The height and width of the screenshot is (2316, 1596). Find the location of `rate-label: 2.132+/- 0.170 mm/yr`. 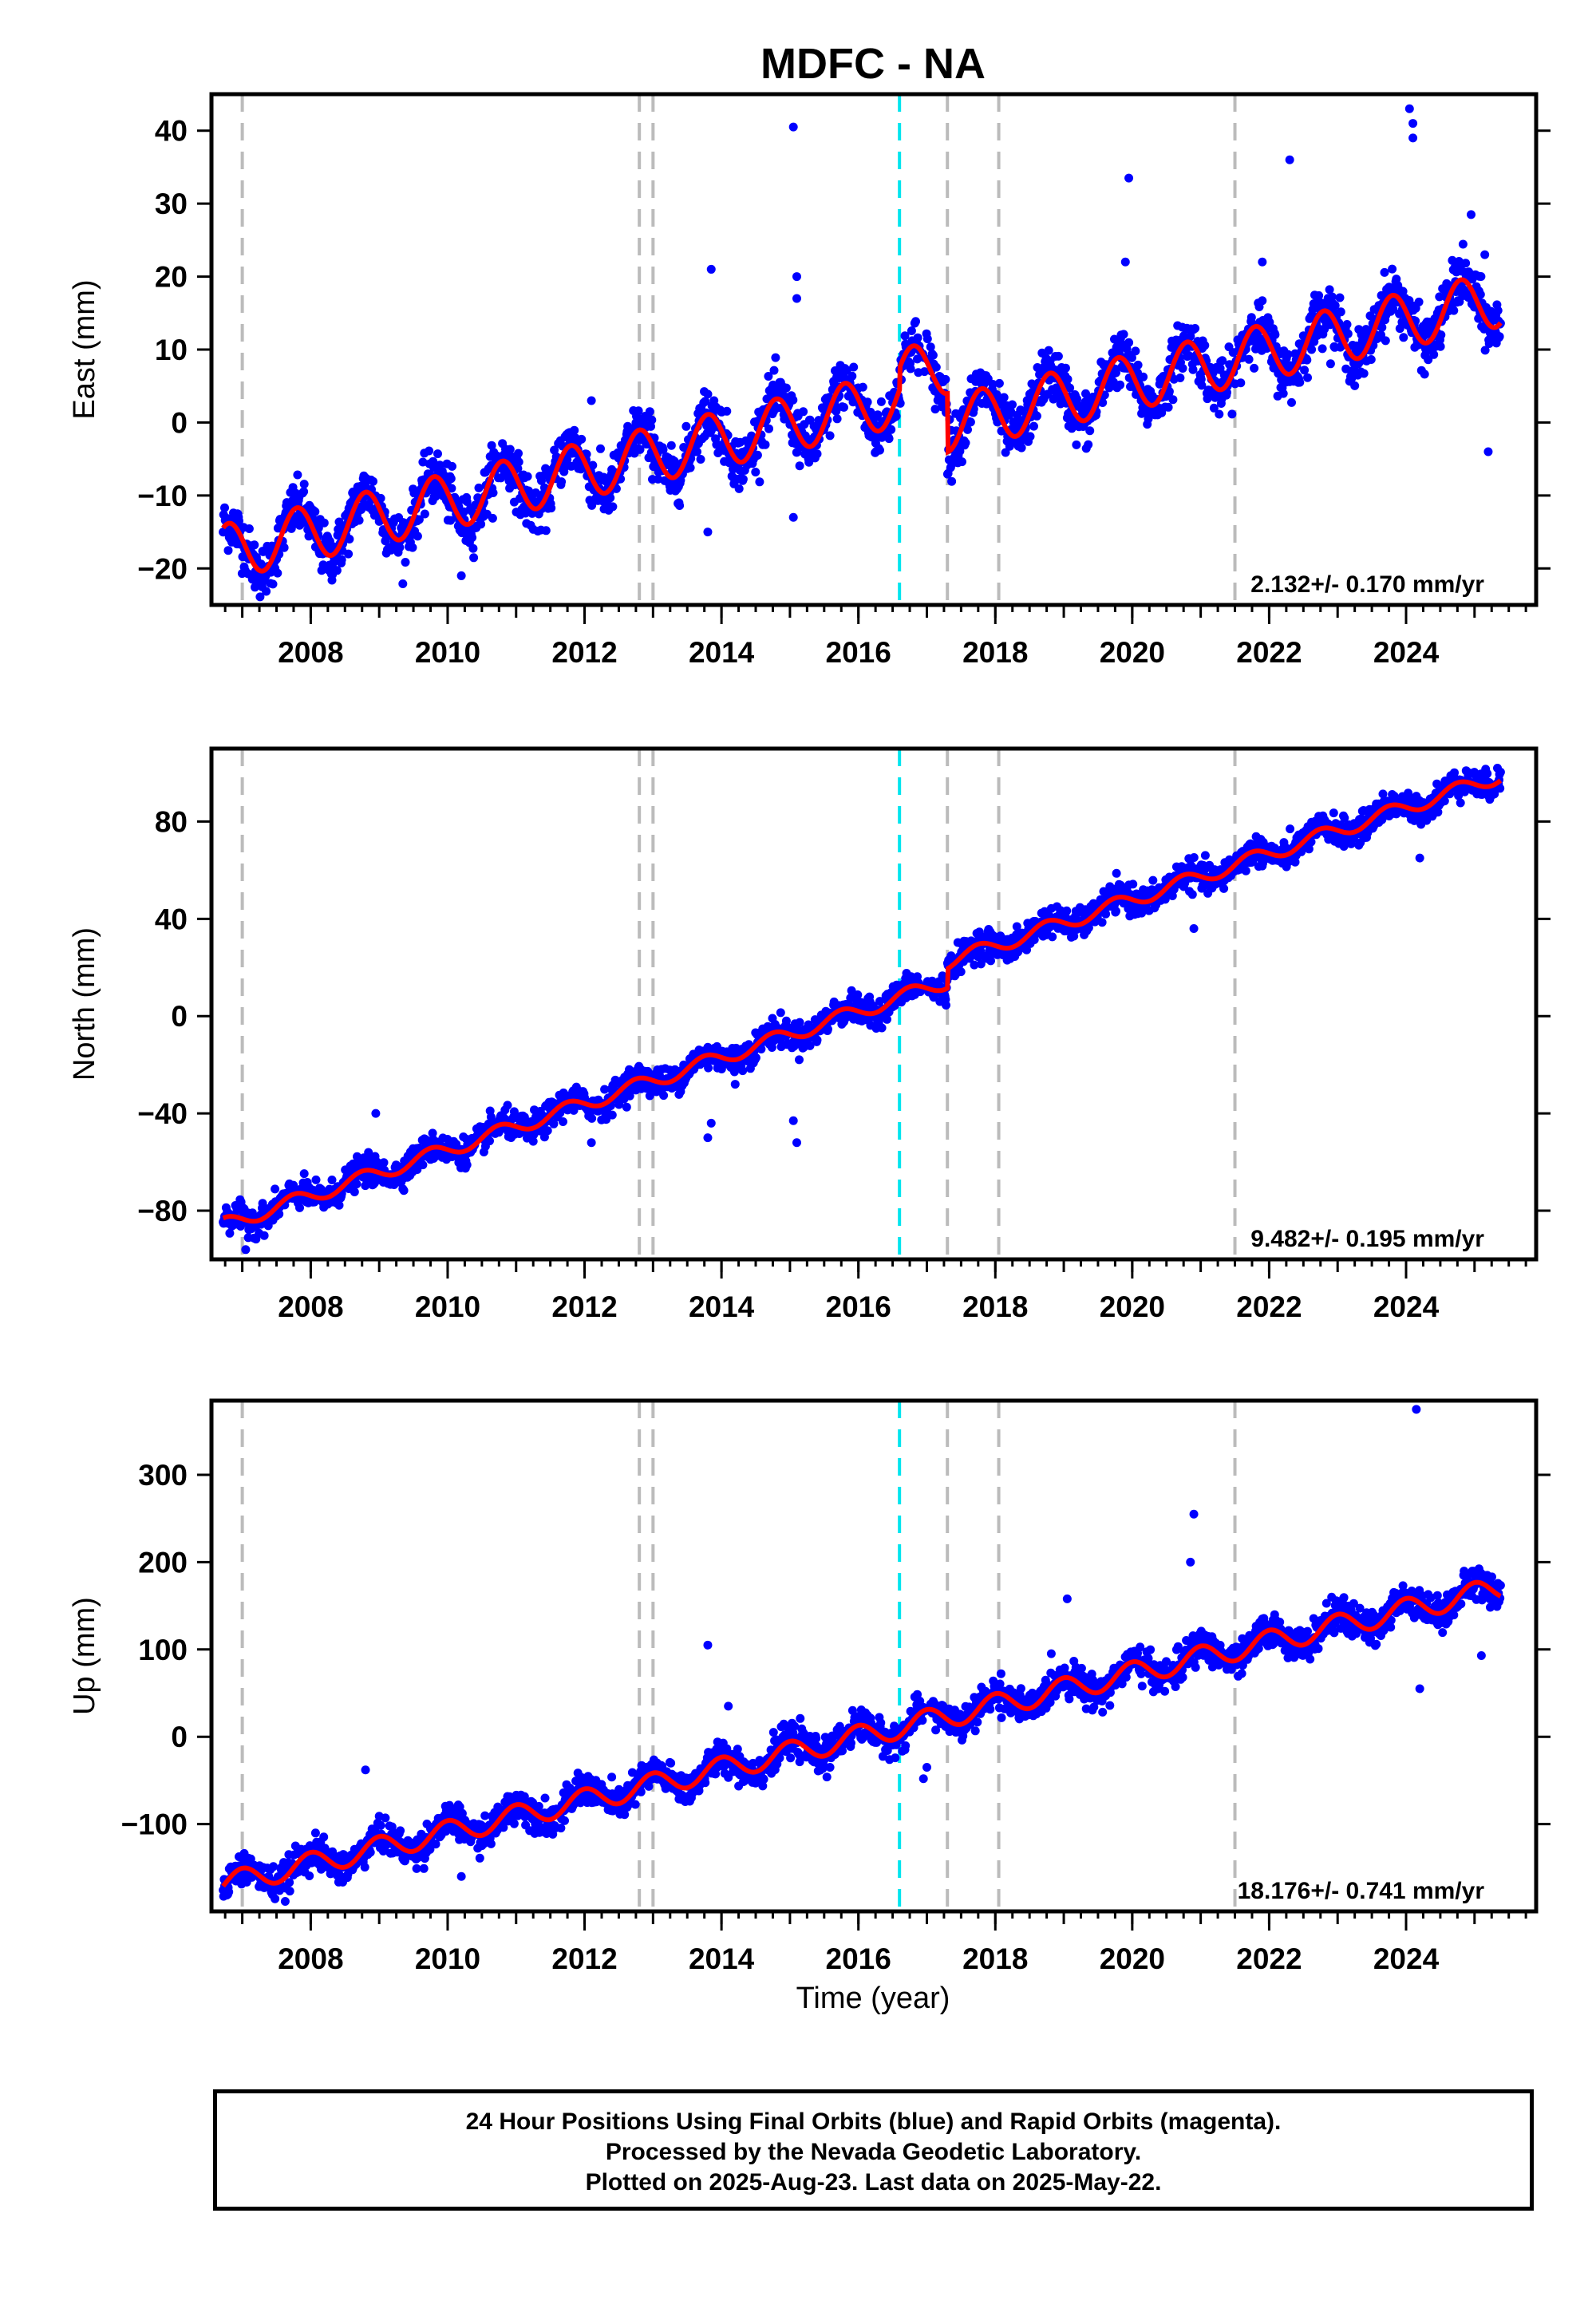

rate-label: 2.132+/- 0.170 mm/yr is located at coordinates (1367, 584).